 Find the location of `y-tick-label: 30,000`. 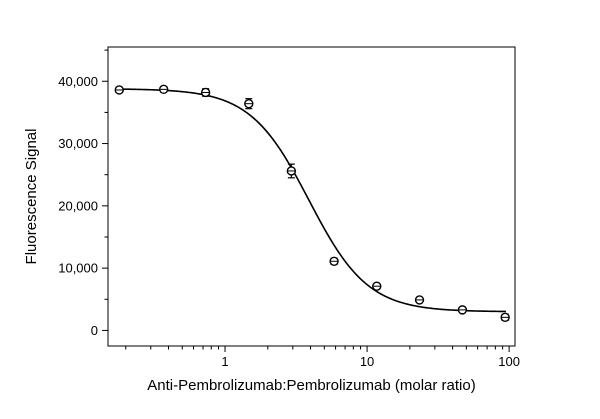

y-tick-label: 30,000 is located at coordinates (78, 143).